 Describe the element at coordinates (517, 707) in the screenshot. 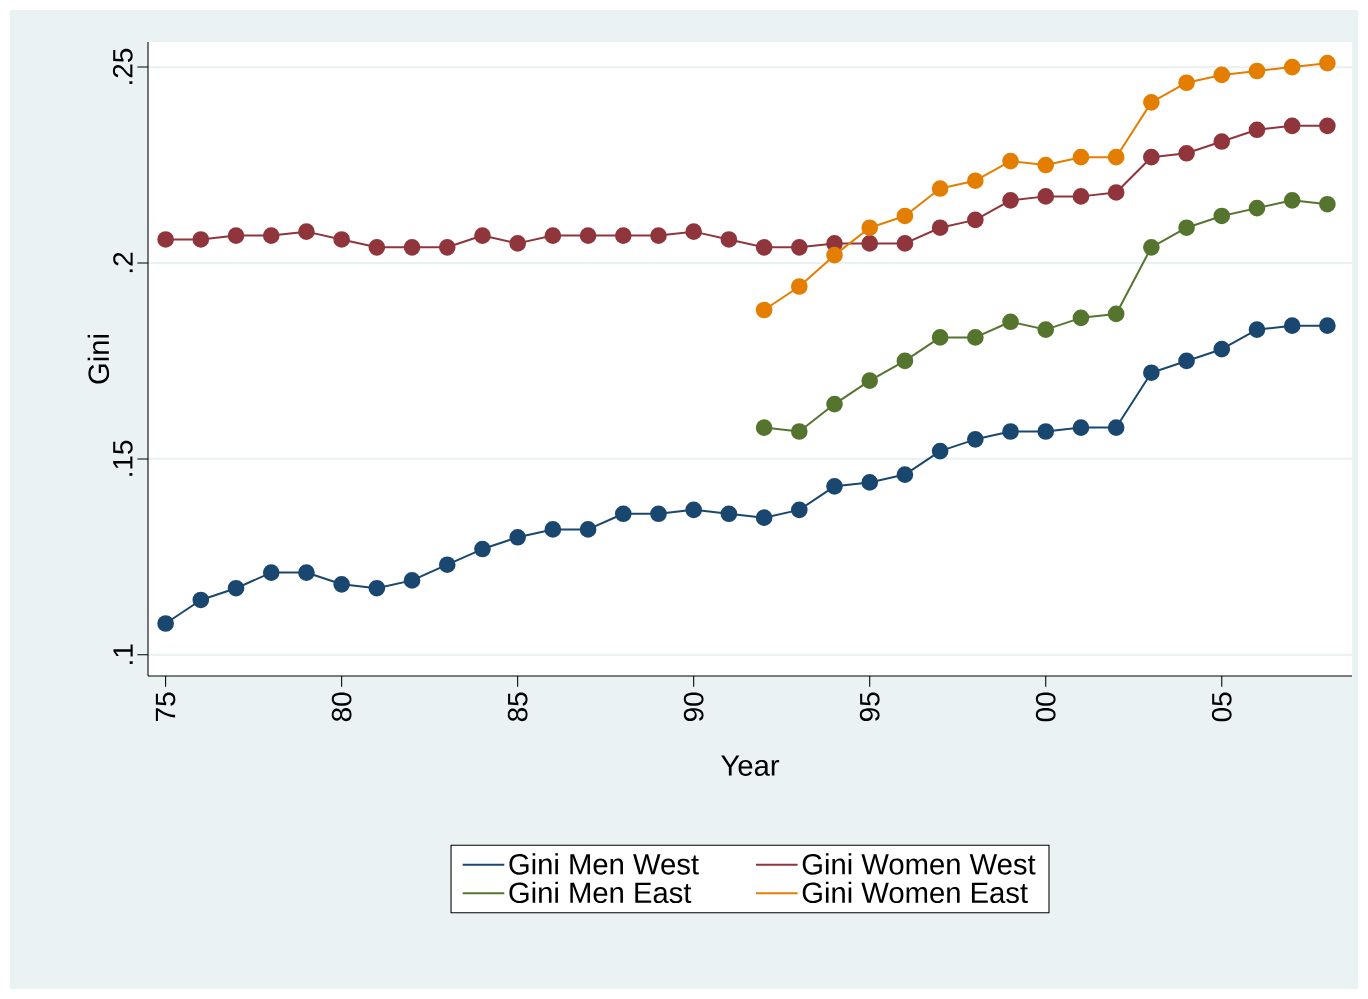

I see `x-tick-label: 85` at that location.